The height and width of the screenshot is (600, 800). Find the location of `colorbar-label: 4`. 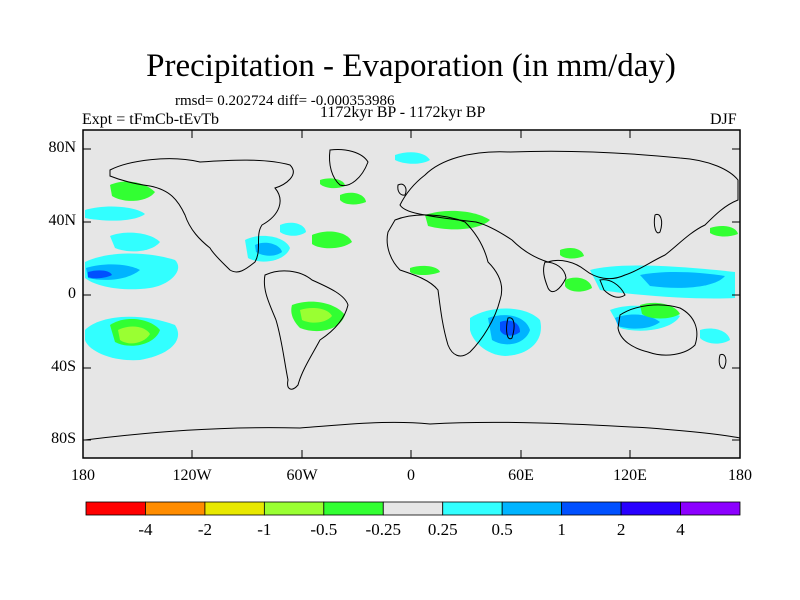

colorbar-label: 4 is located at coordinates (680, 529).